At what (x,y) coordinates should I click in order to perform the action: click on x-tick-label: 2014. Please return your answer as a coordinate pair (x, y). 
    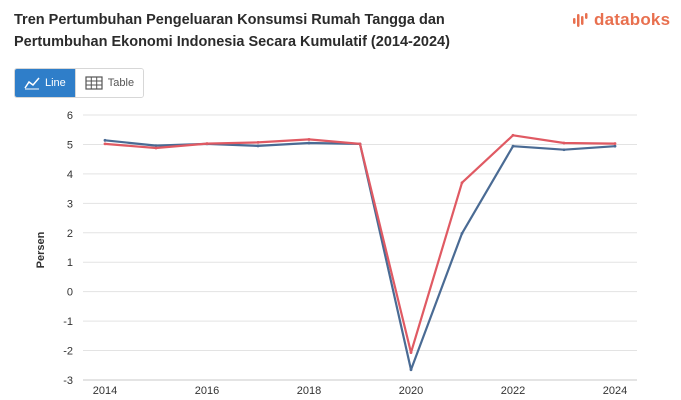
    Looking at the image, I should click on (105, 391).